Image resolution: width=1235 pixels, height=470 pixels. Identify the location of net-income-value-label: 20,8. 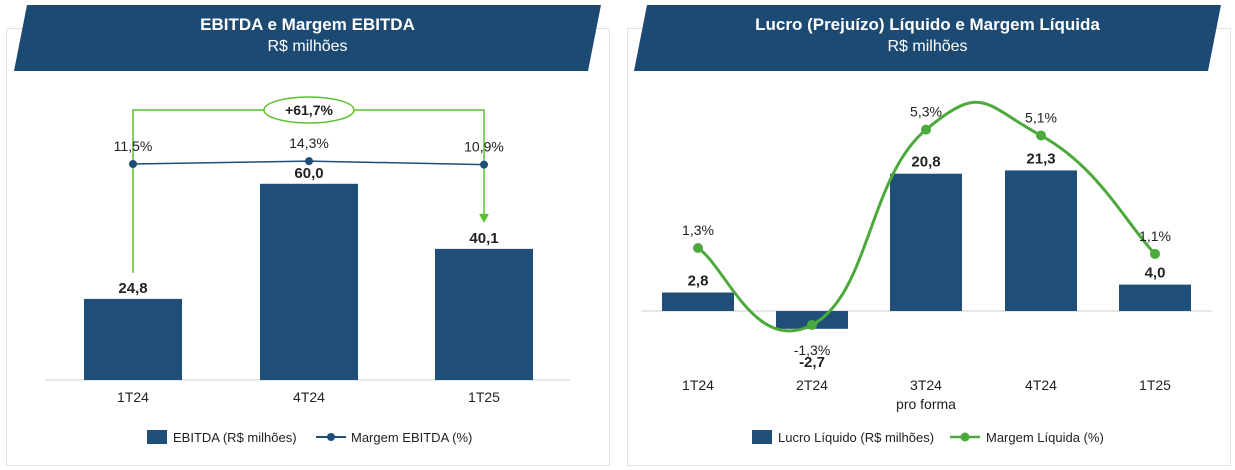
(925, 162).